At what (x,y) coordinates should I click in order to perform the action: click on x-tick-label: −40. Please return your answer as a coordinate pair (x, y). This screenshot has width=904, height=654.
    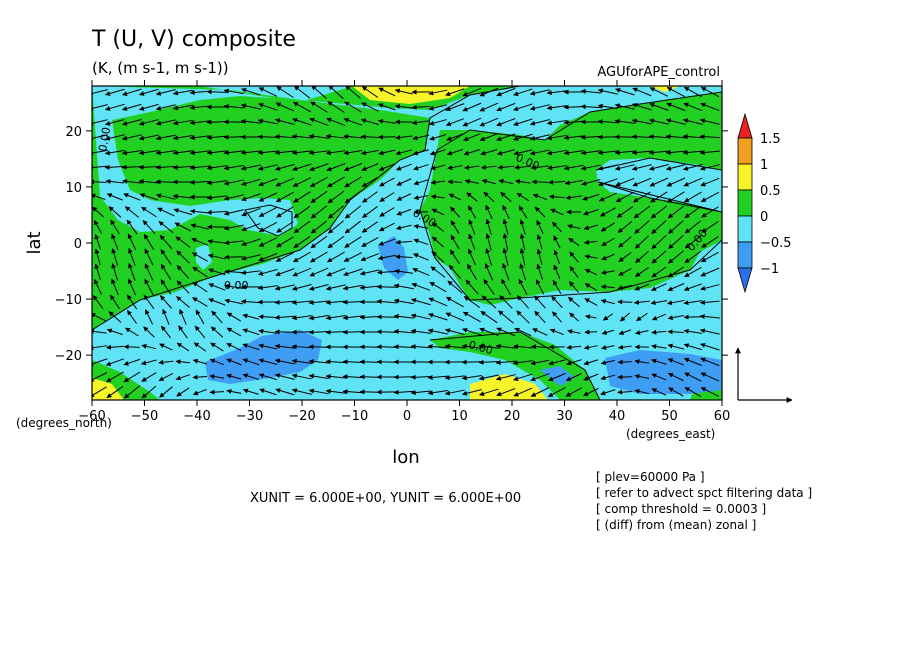
    Looking at the image, I should click on (196, 416).